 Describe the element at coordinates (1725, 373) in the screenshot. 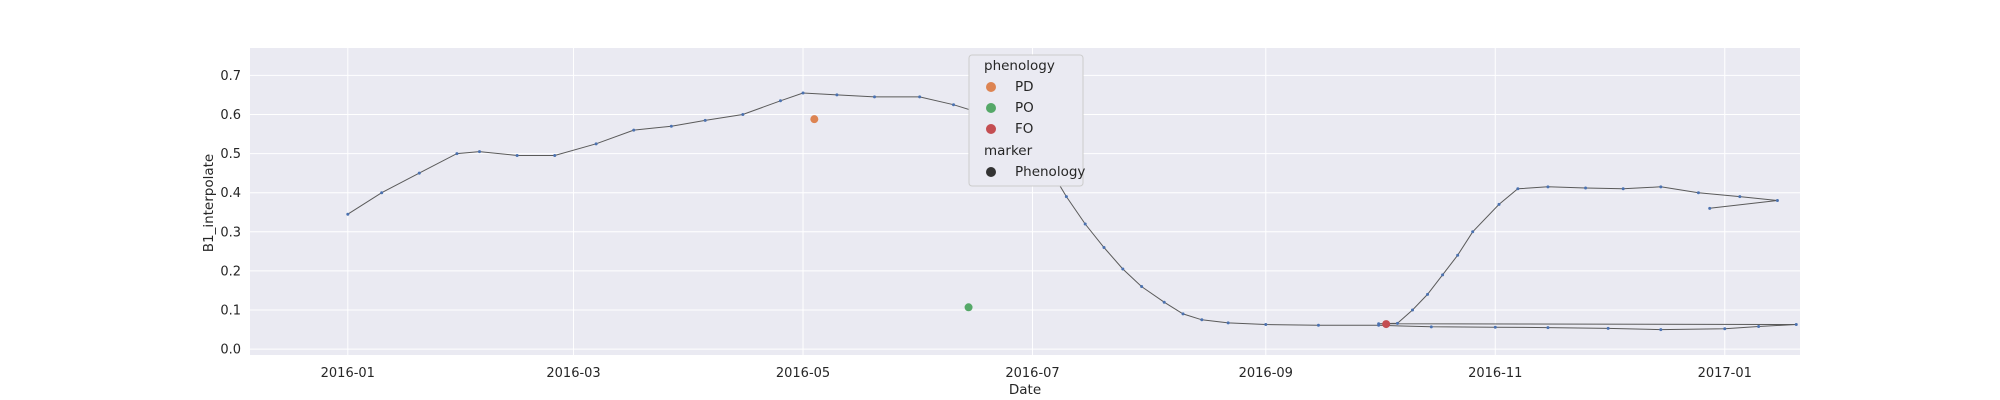

I see `x-tick-label: 2017-01` at that location.